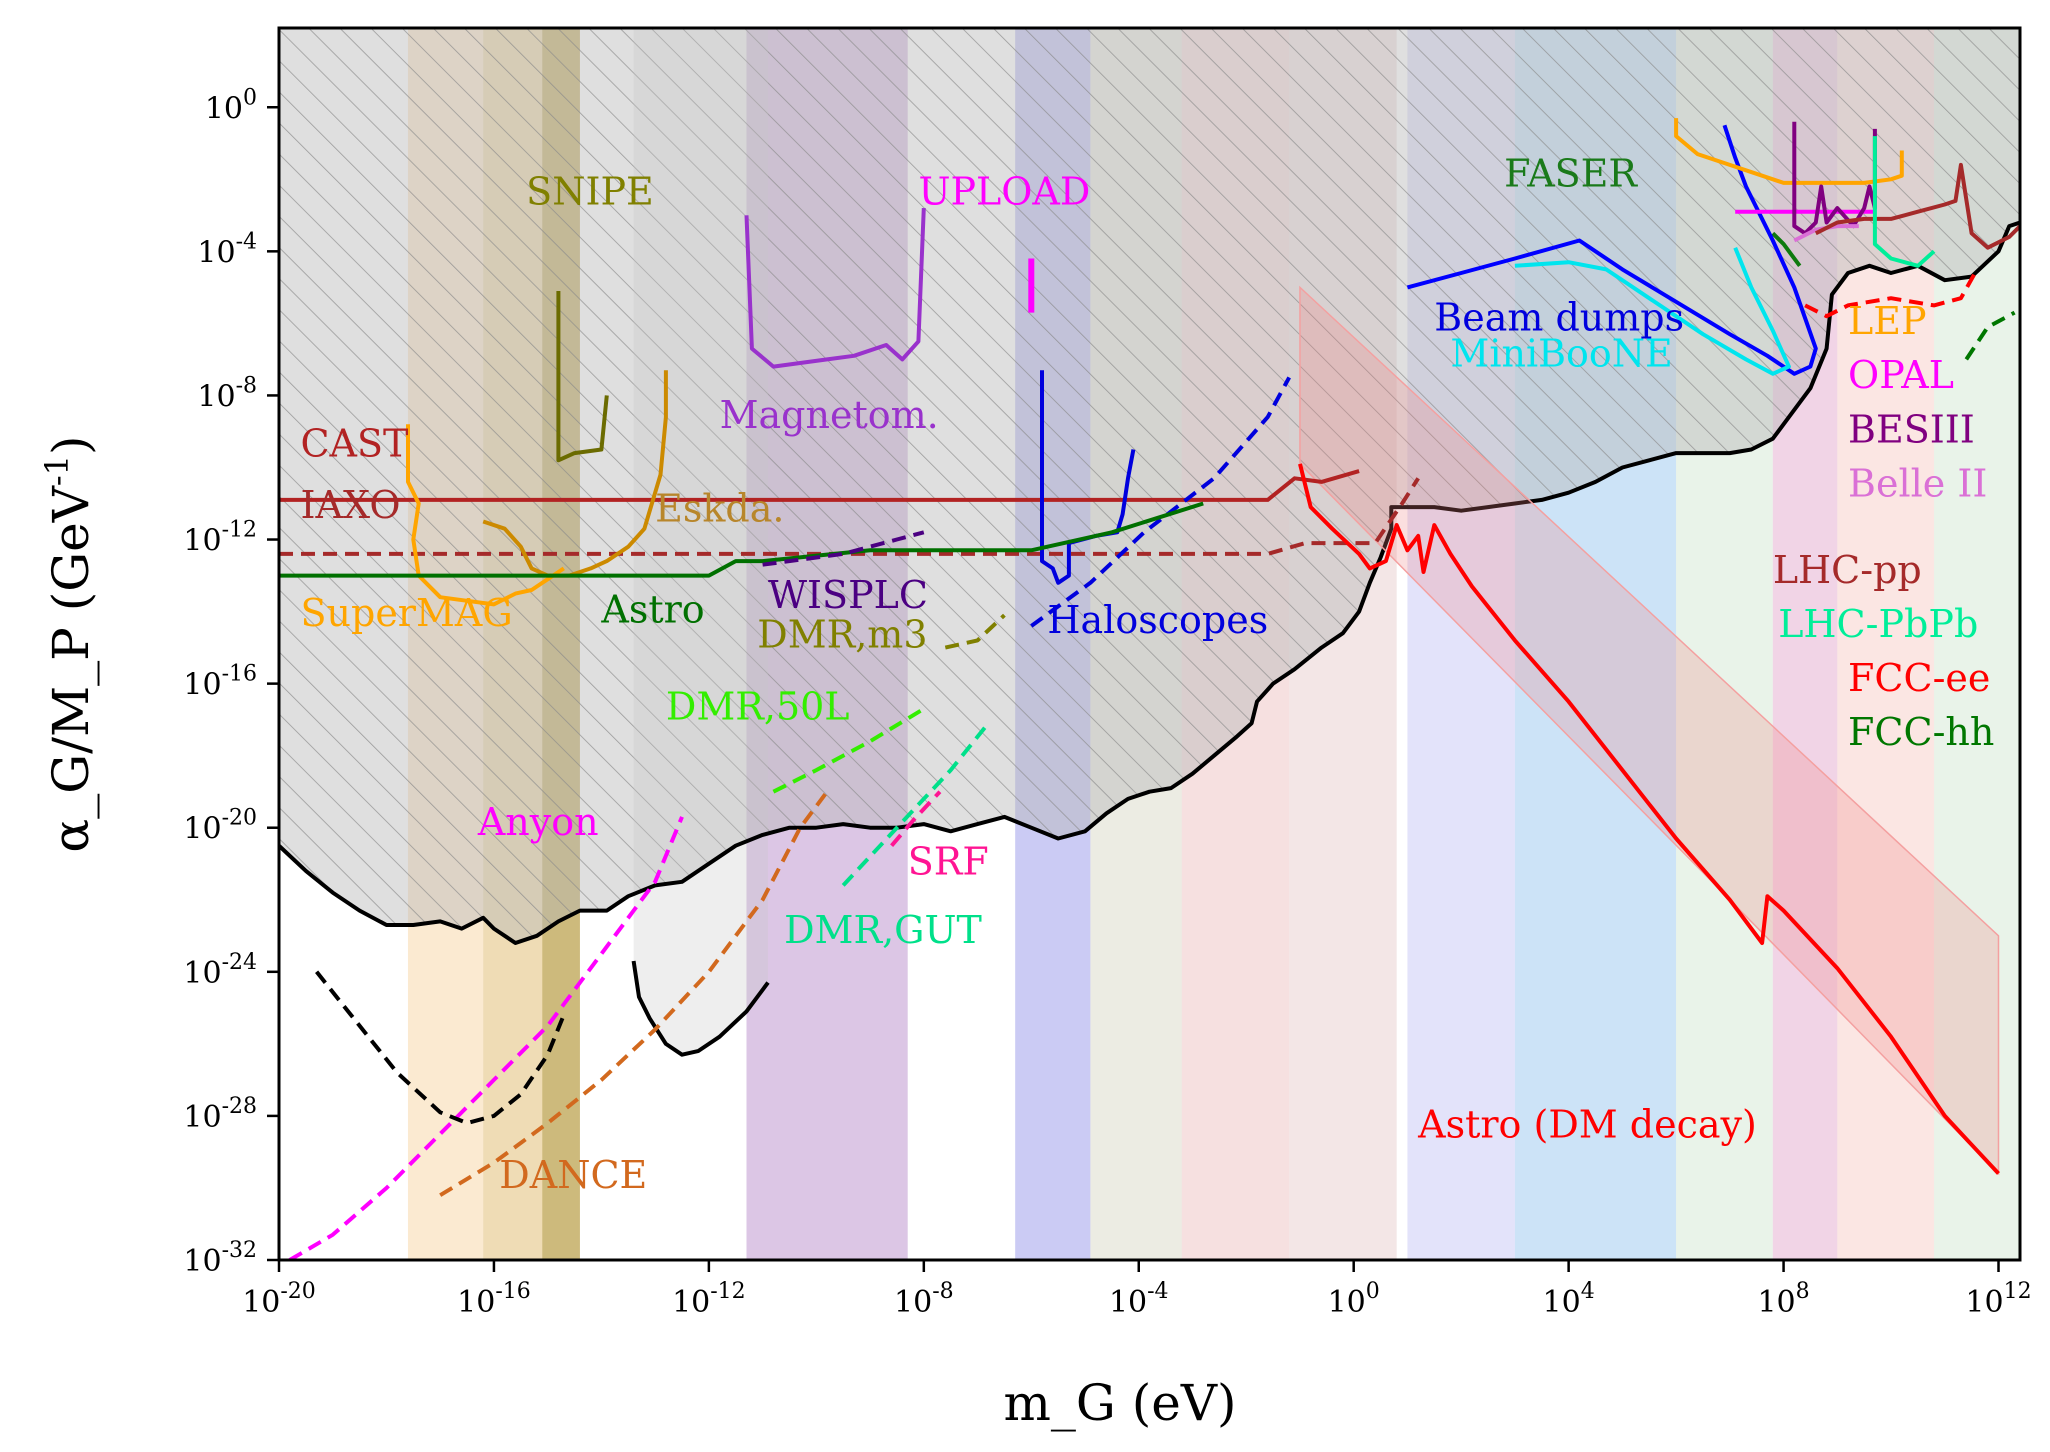  Describe the element at coordinates (231, 105) in the screenshot. I see `y-tick-label: 10⁰` at that location.